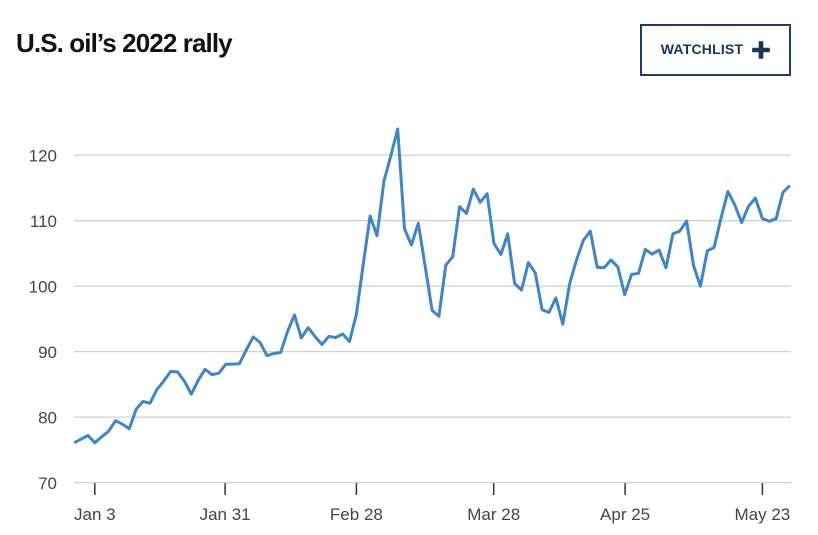 The height and width of the screenshot is (535, 818). I want to click on svg-text: 120, so click(43, 156).